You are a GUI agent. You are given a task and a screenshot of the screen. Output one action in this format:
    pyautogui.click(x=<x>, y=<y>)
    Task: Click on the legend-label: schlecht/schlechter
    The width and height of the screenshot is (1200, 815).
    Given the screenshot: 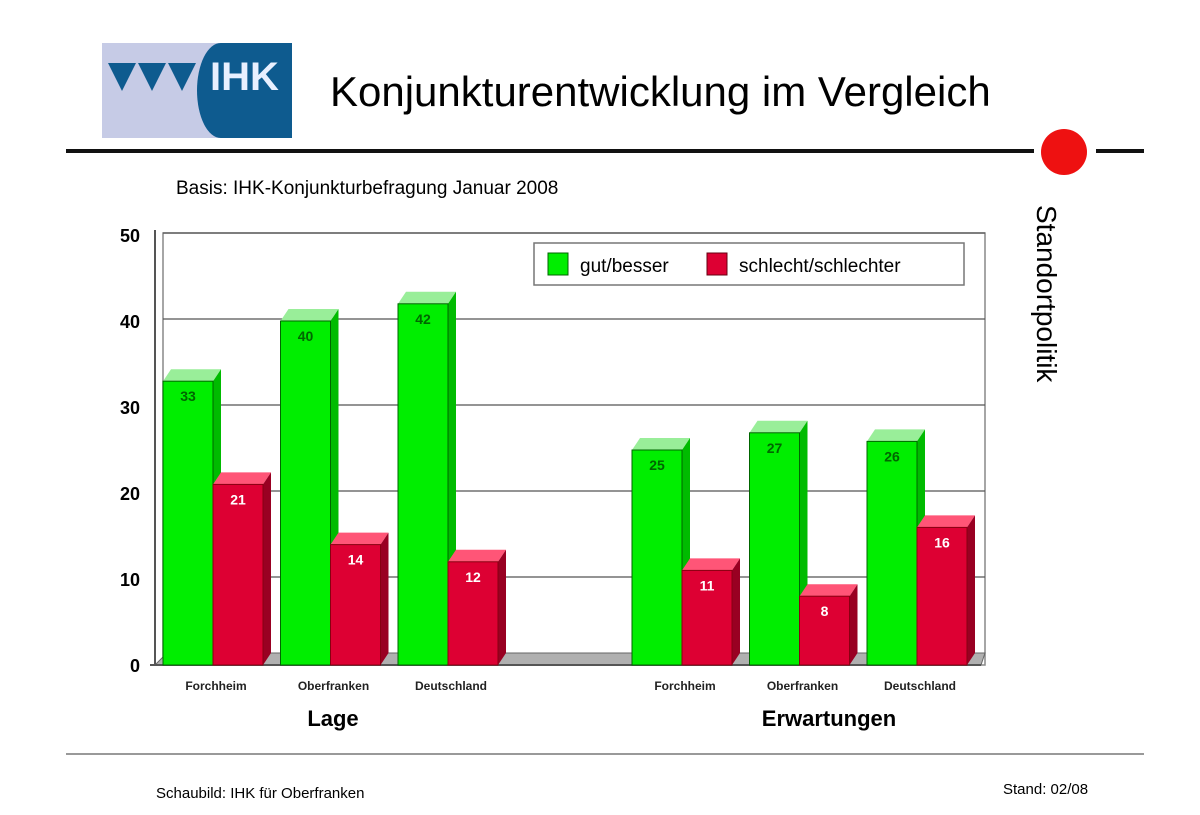 What is the action you would take?
    pyautogui.click(x=820, y=266)
    